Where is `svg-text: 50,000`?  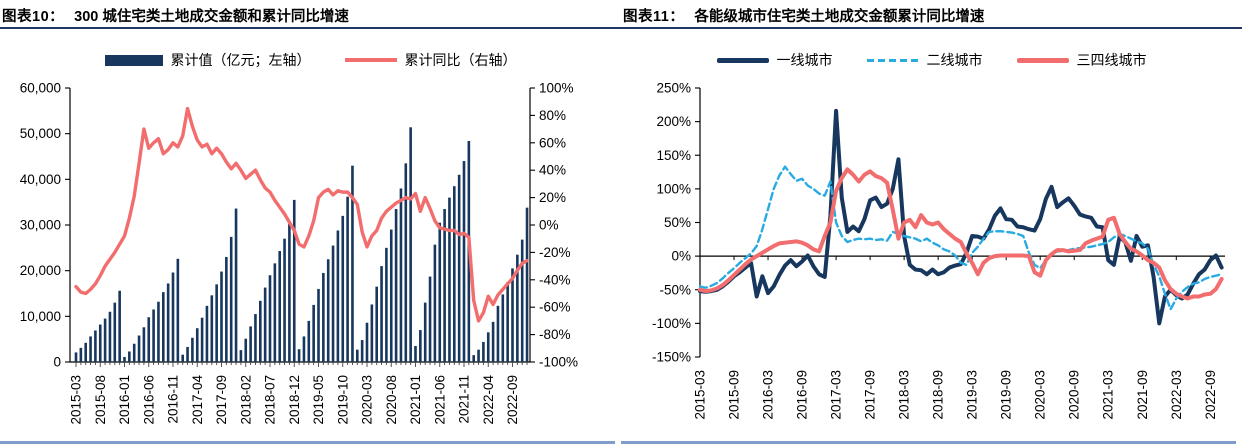
svg-text: 50,000 is located at coordinates (40, 133).